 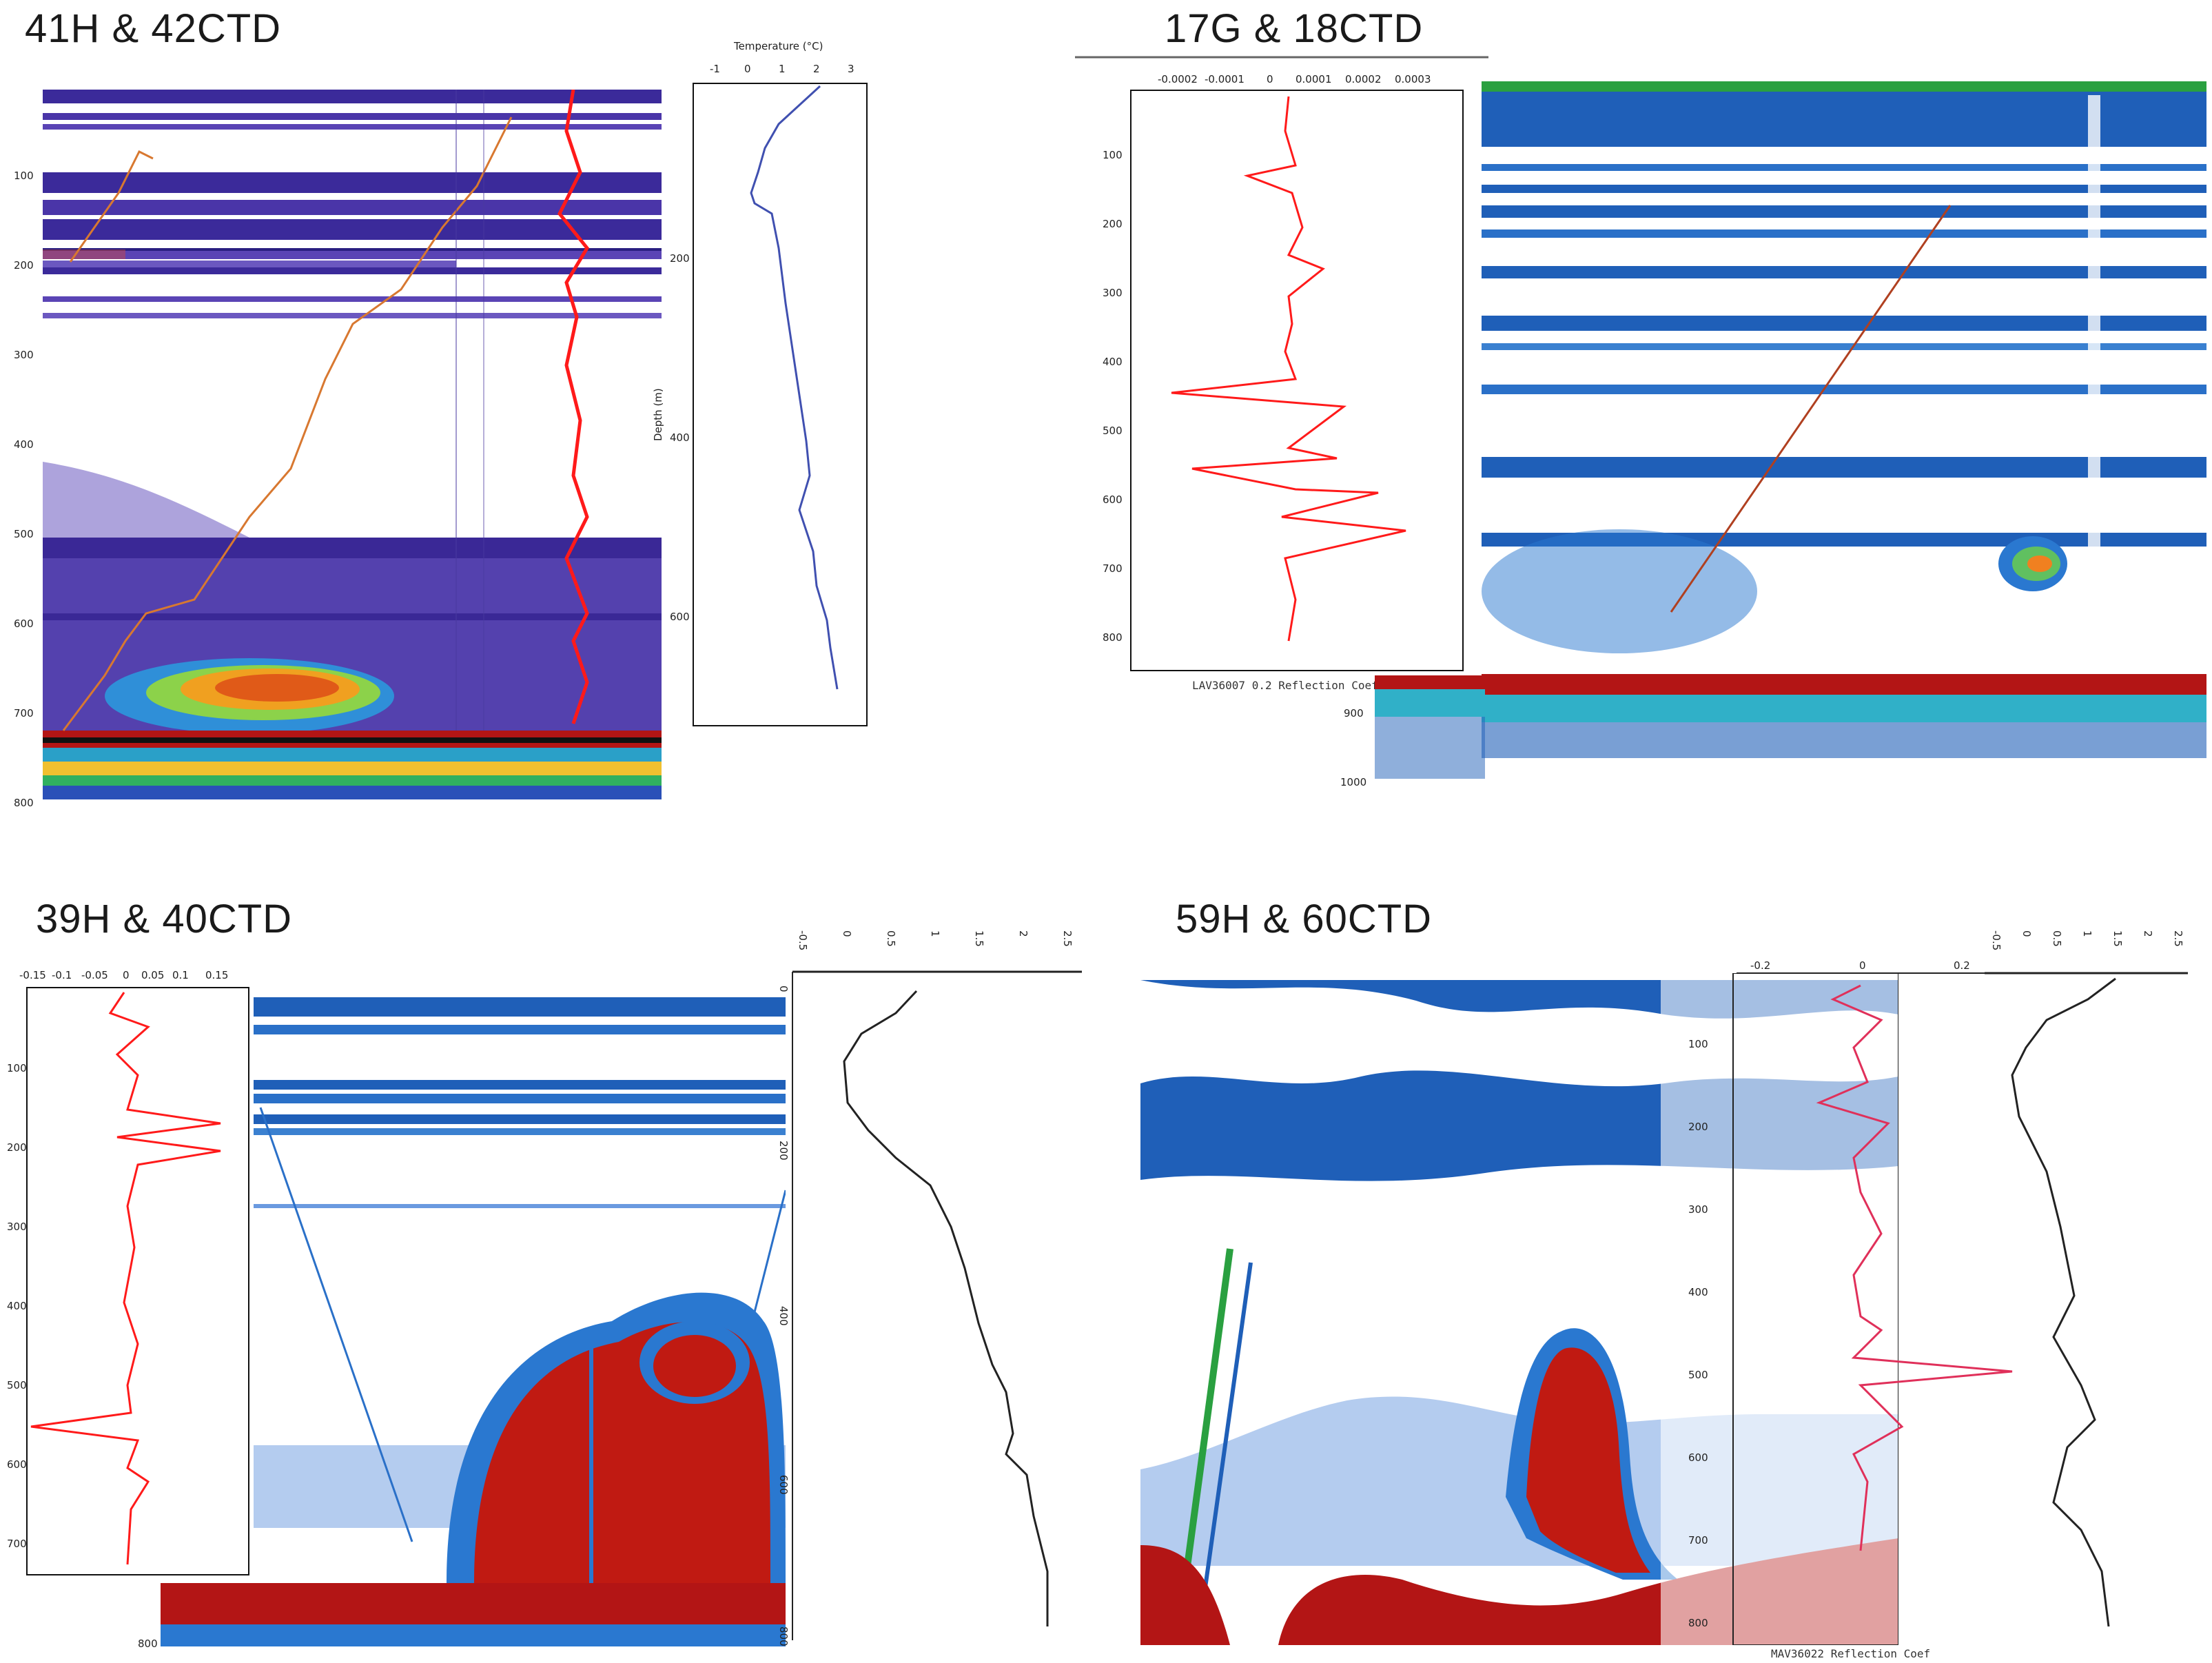 What do you see at coordinates (1294, 28) in the screenshot?
I see `panel-title: 17G & 18CTD` at bounding box center [1294, 28].